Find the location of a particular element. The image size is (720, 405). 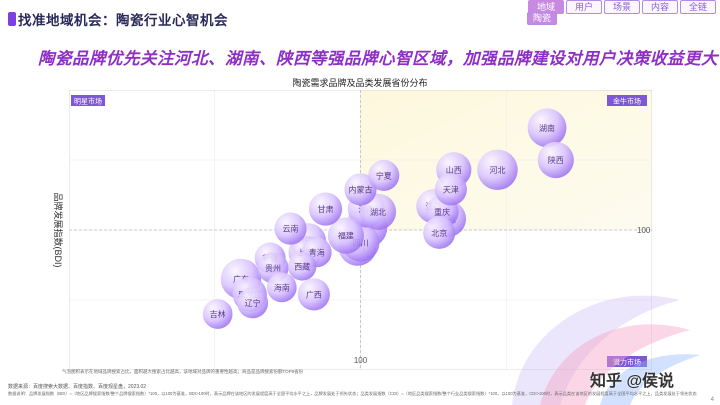

bubble-吉林: 吉林 is located at coordinates (217, 314).